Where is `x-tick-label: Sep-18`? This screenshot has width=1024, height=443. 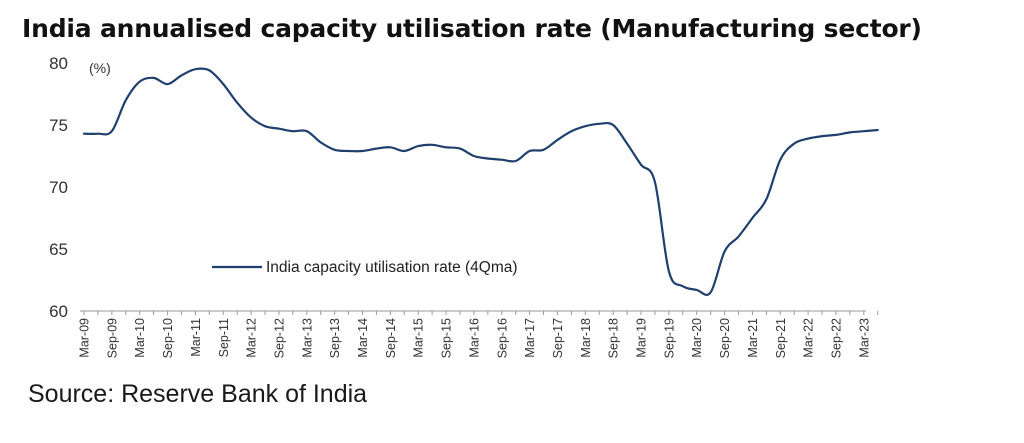 x-tick-label: Sep-18 is located at coordinates (614, 338).